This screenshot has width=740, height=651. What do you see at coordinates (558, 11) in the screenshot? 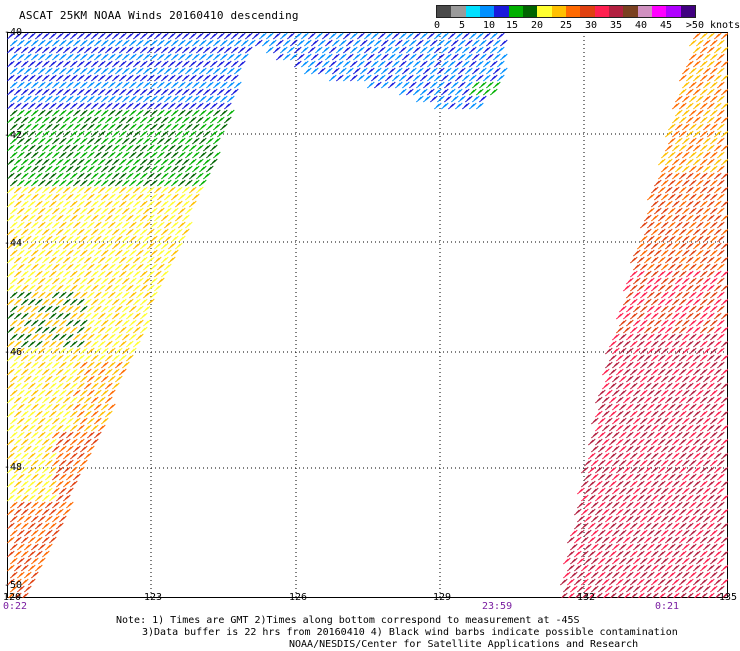
I see `color-swatch` at bounding box center [558, 11].